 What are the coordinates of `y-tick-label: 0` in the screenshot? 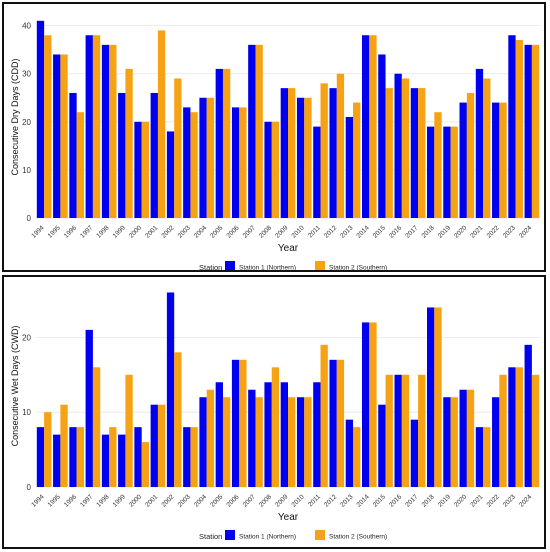 It's located at (29, 218).